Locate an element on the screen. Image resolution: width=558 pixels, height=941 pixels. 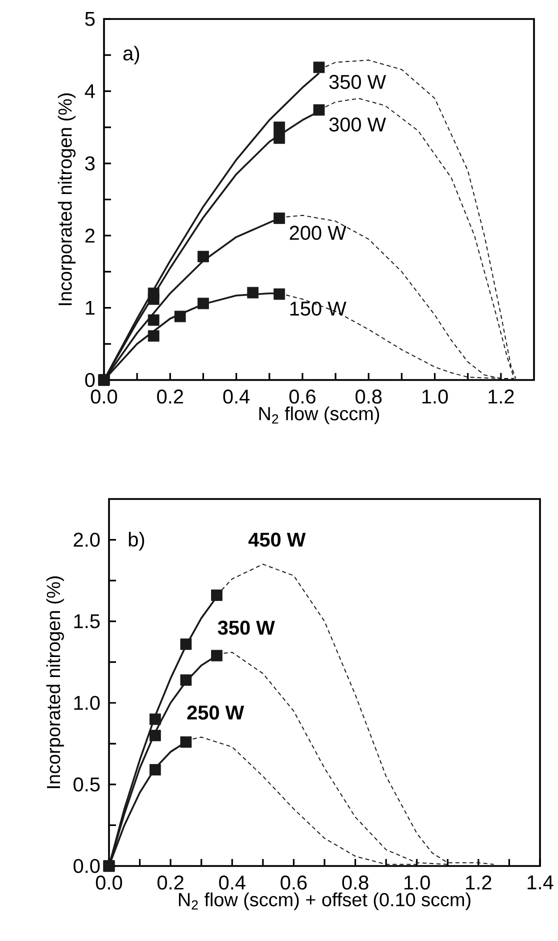
y-tick-label: 0.5 is located at coordinates (87, 784).